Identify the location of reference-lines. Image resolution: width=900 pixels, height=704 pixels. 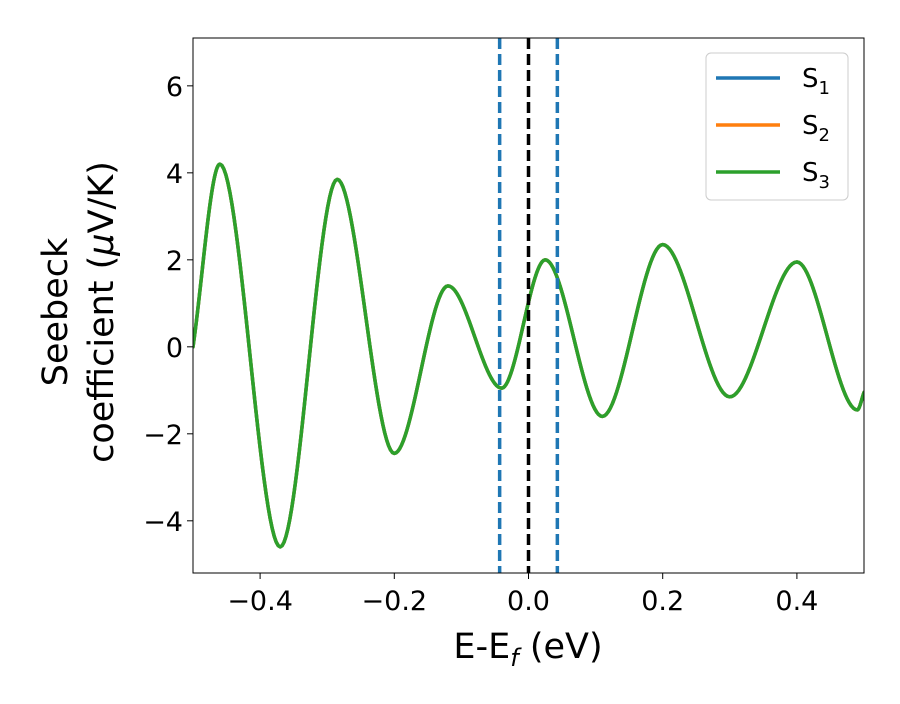
(528, 305).